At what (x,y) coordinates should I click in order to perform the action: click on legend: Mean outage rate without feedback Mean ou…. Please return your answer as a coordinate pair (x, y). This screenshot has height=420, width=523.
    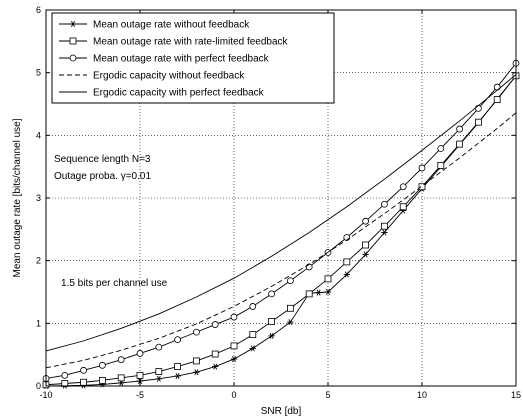
    Looking at the image, I should click on (193, 58).